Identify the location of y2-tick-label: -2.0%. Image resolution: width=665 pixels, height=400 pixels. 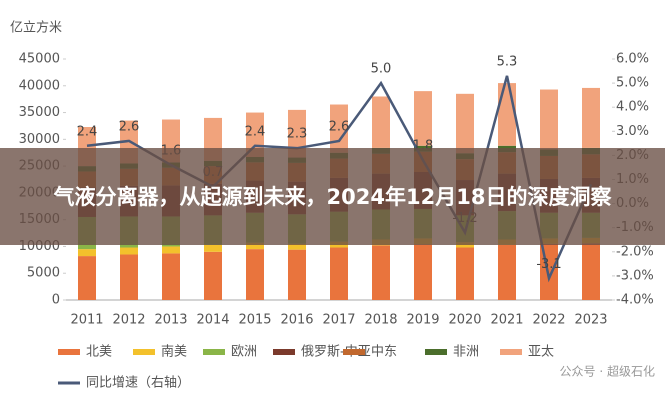
(635, 251).